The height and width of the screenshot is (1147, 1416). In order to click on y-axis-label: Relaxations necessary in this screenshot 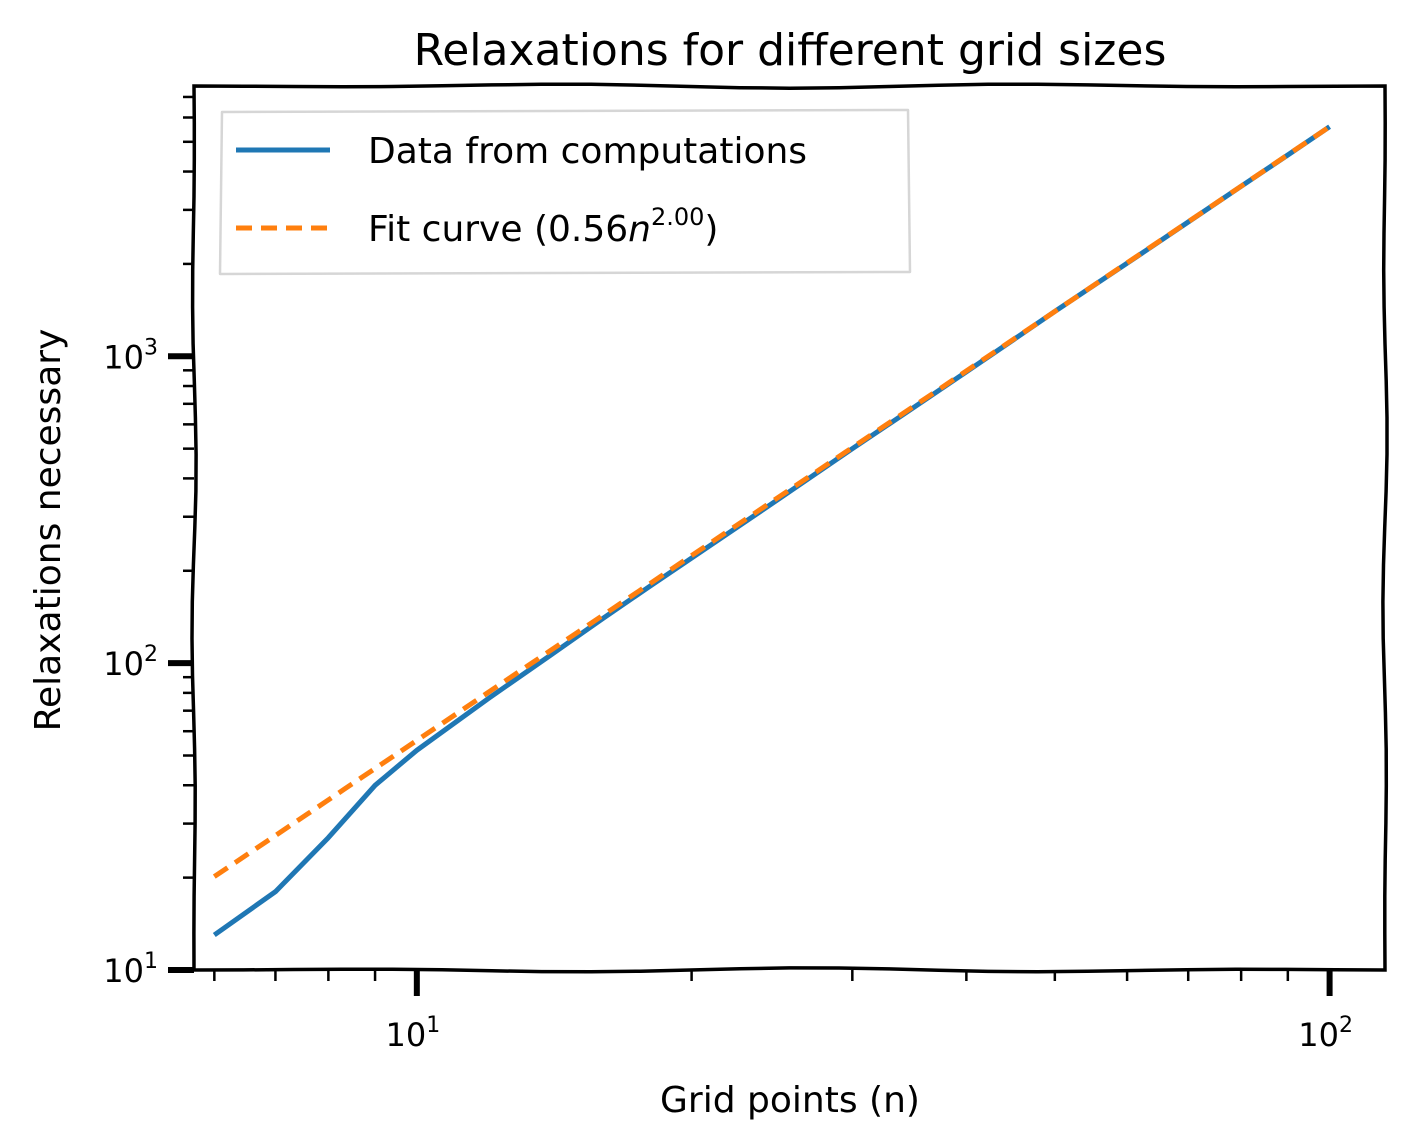, I will do `click(48, 530)`.